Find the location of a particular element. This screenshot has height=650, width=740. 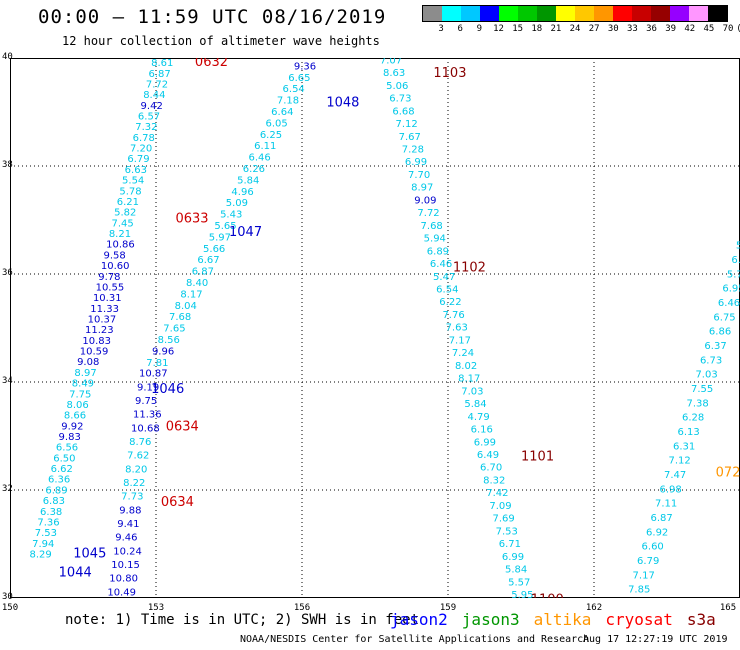

track-d-value: 7.07 is located at coordinates (391, 62).